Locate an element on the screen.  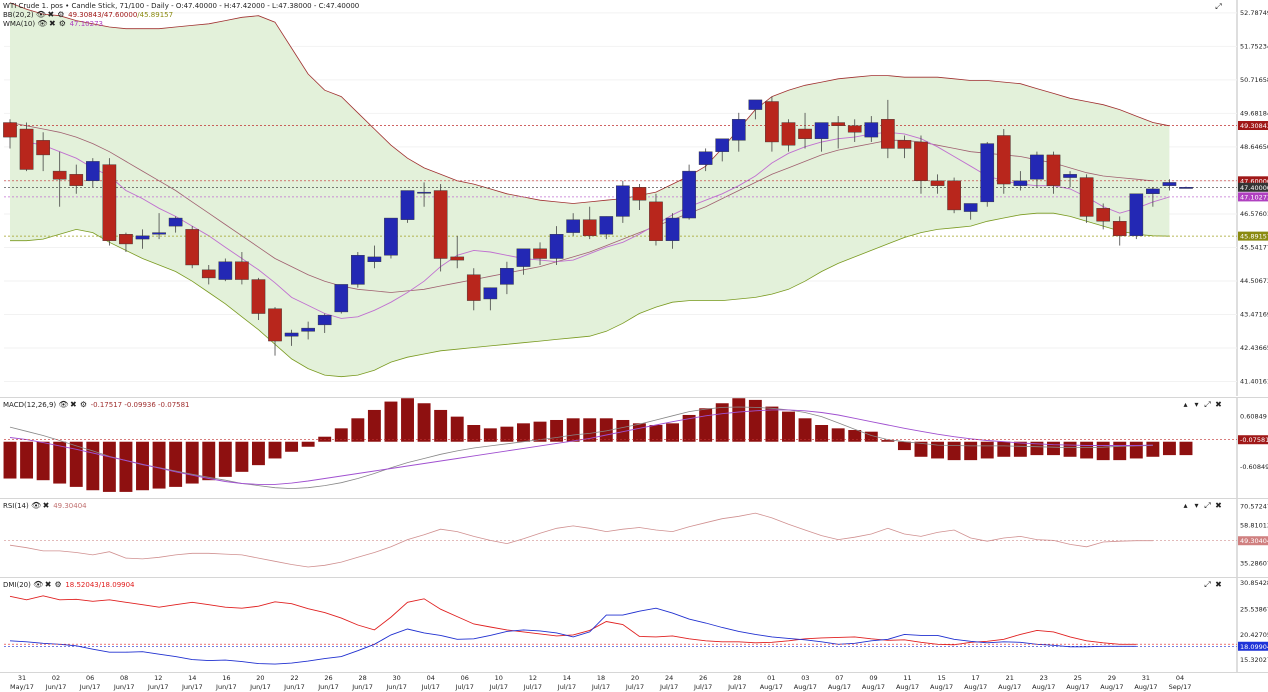
x-tick-day: 31 is located at coordinates (22, 678).